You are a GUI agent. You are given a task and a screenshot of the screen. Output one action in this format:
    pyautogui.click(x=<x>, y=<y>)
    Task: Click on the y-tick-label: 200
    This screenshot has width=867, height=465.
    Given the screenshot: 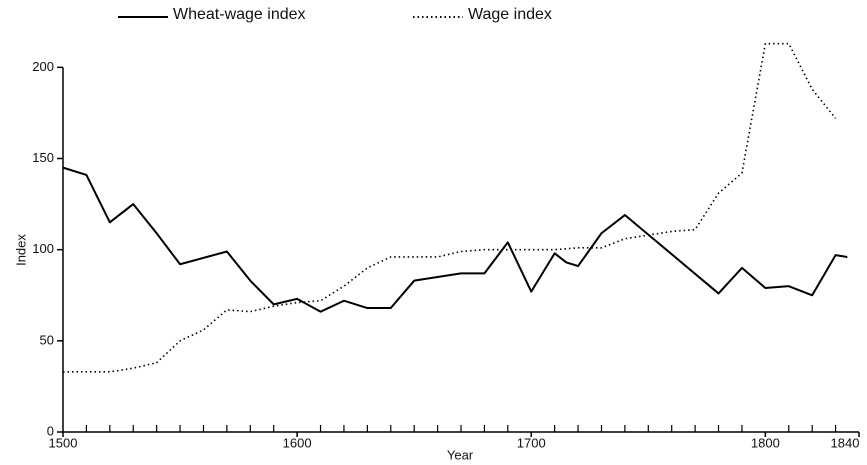 What is the action you would take?
    pyautogui.click(x=43, y=66)
    